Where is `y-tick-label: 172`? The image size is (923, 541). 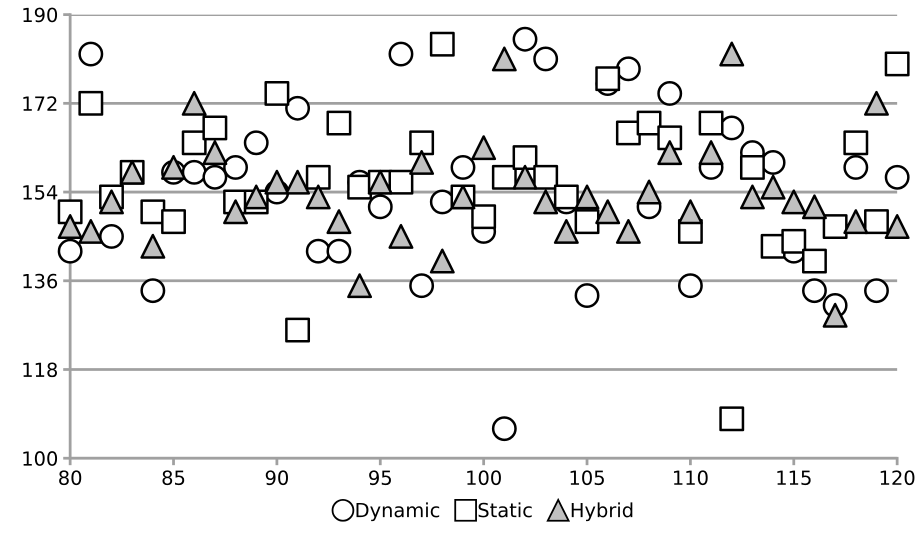 y-tick-label: 172 is located at coordinates (39, 103).